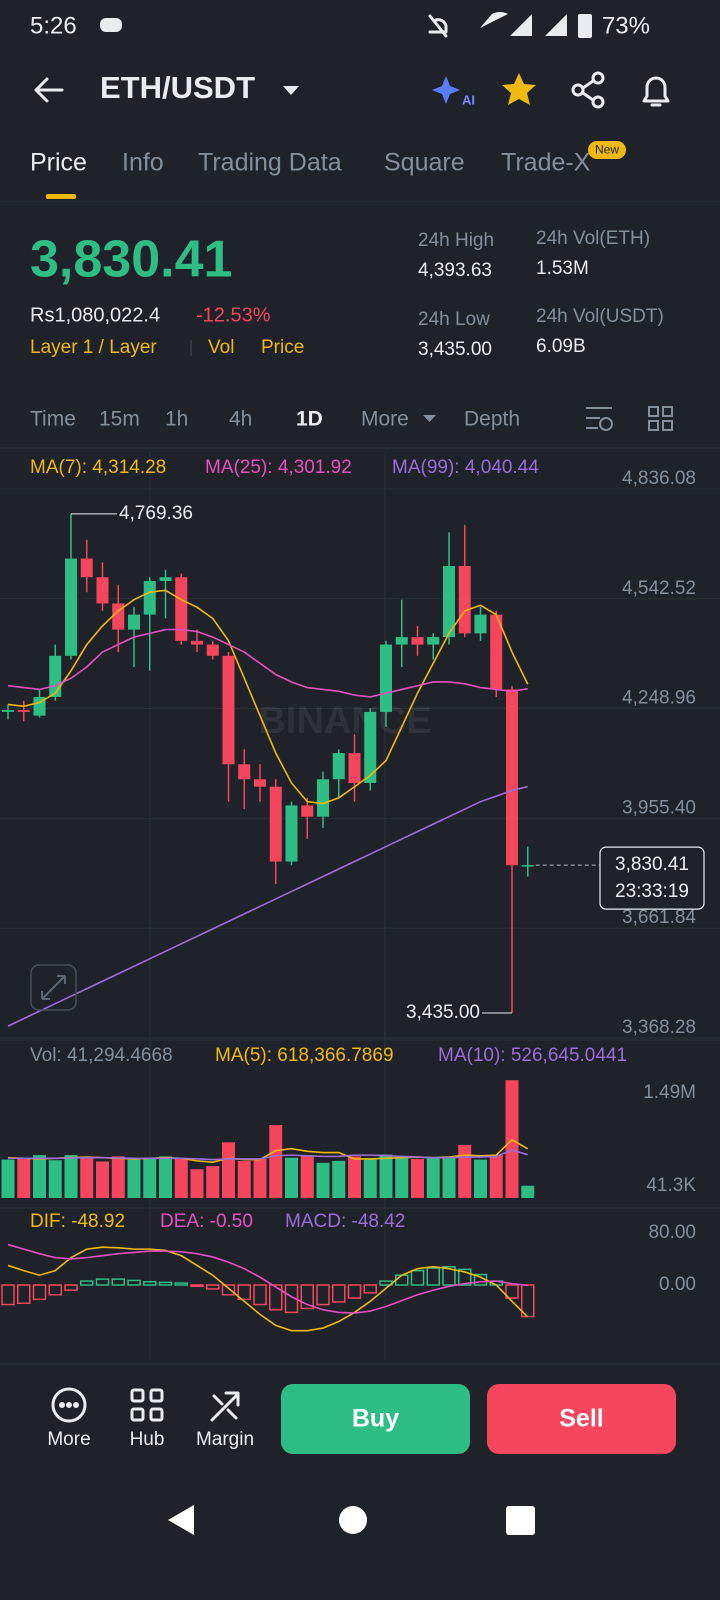  What do you see at coordinates (492, 419) in the screenshot?
I see `interval: Depth` at bounding box center [492, 419].